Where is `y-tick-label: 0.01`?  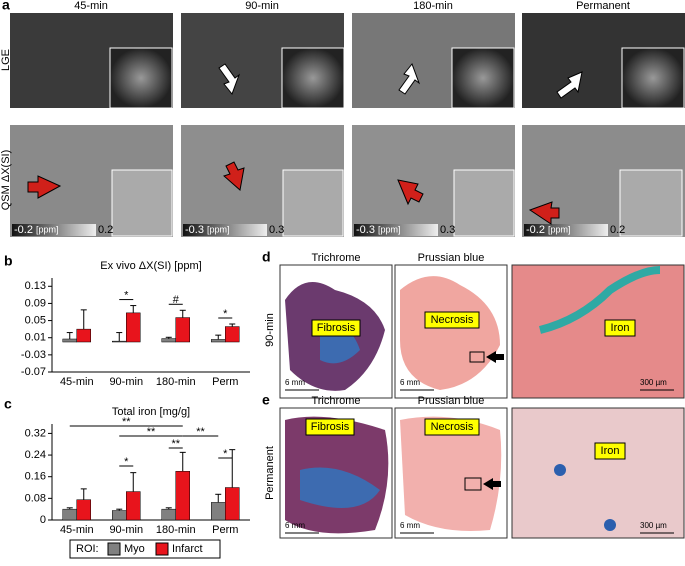 y-tick-label: 0.01 is located at coordinates (35, 338).